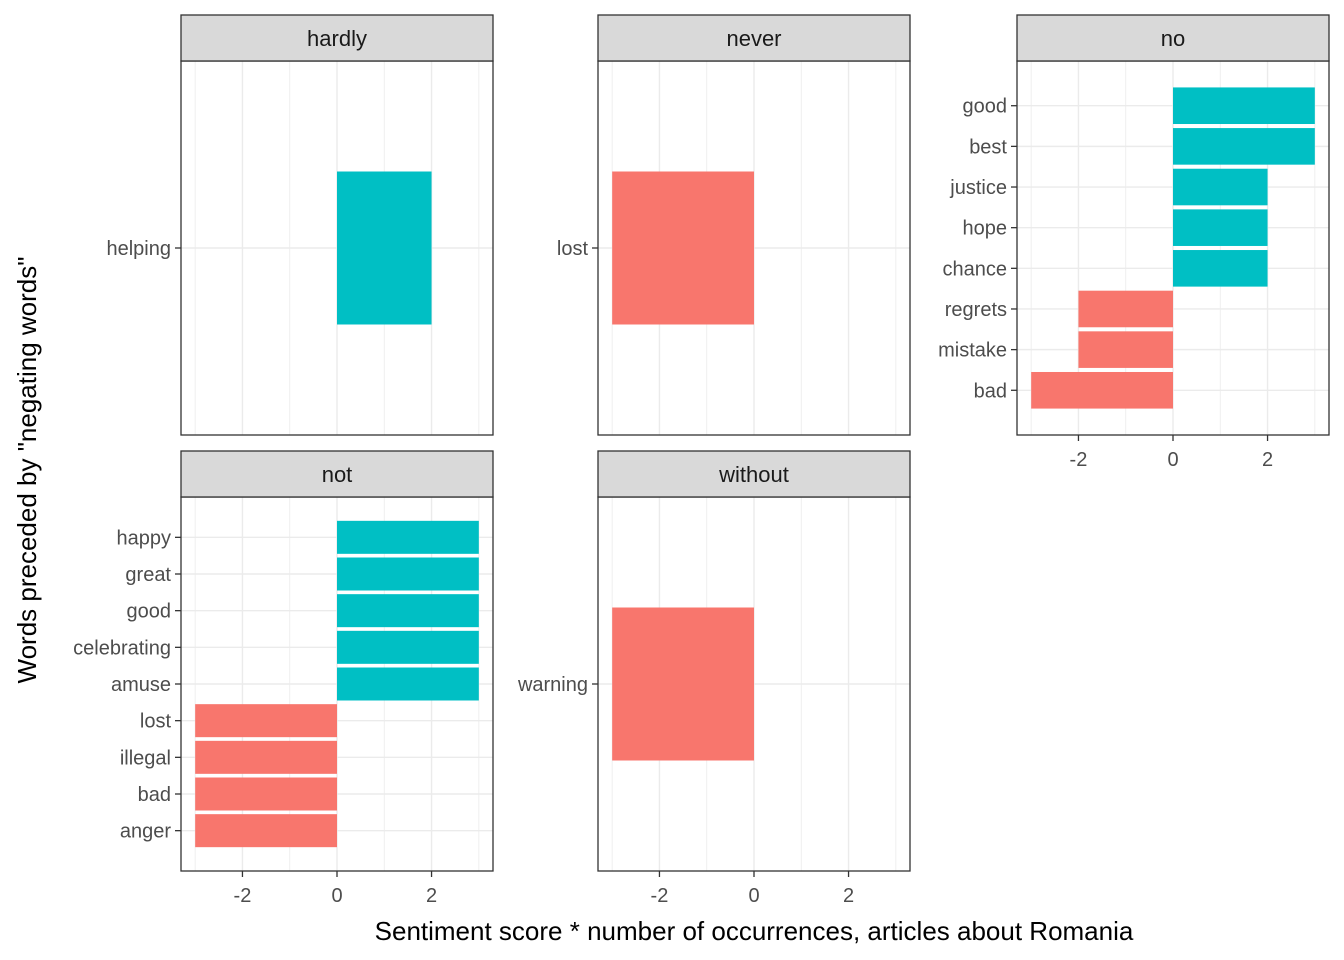 This screenshot has height=960, width=1344. What do you see at coordinates (266, 721) in the screenshot?
I see `bar-not-lost` at bounding box center [266, 721].